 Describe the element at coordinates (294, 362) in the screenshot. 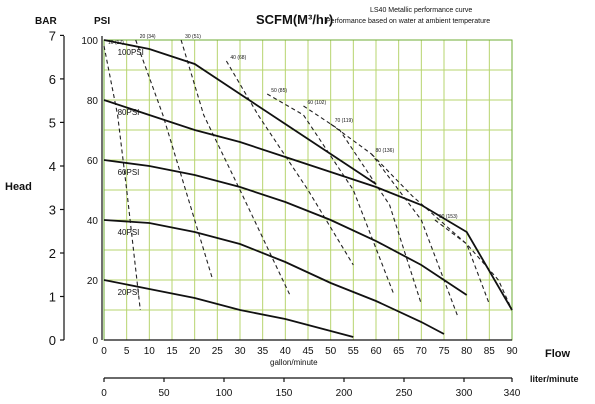

I see `x-axis-label: gallon/minute` at that location.